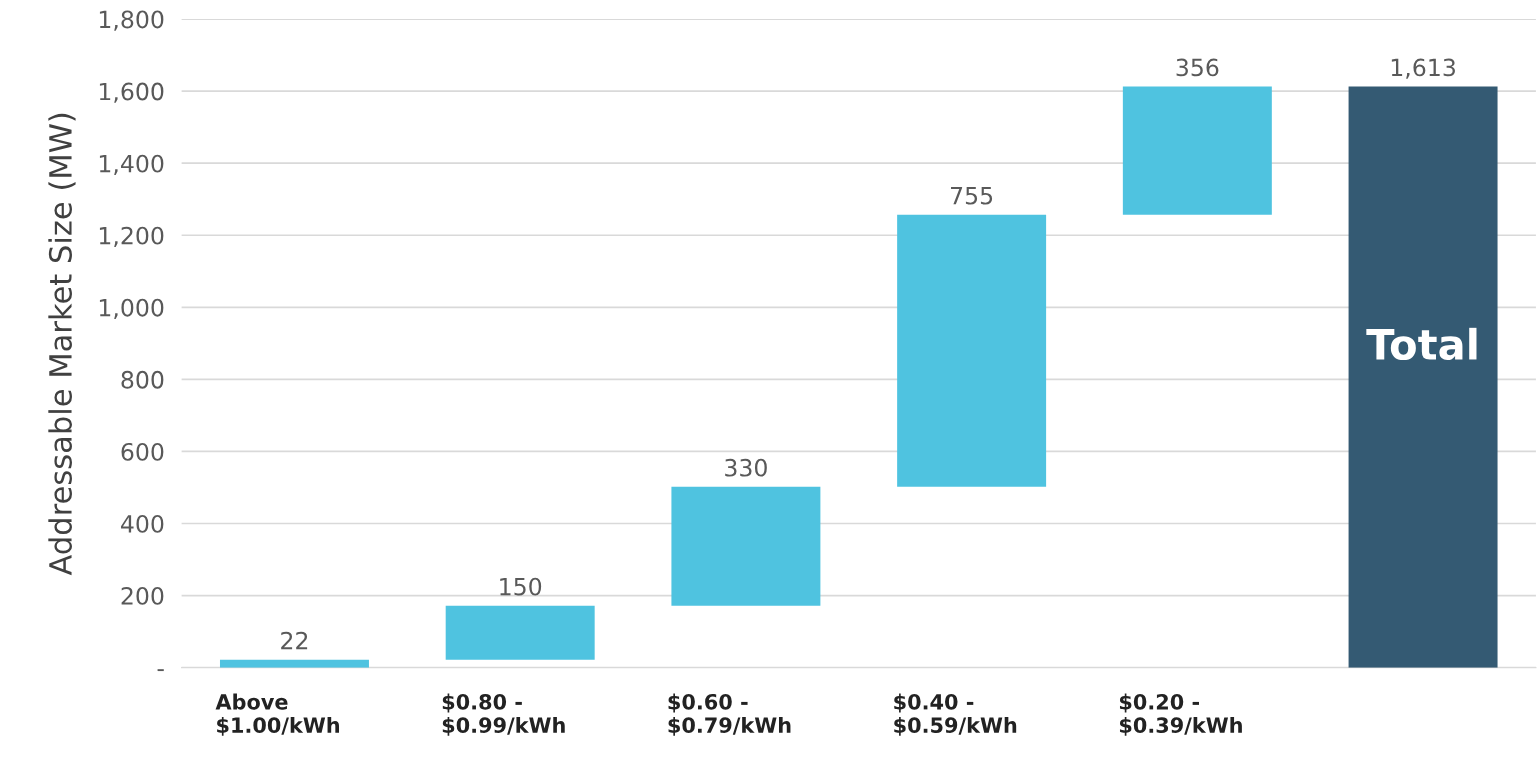  I want to click on y-tick-label: 200, so click(142, 596).